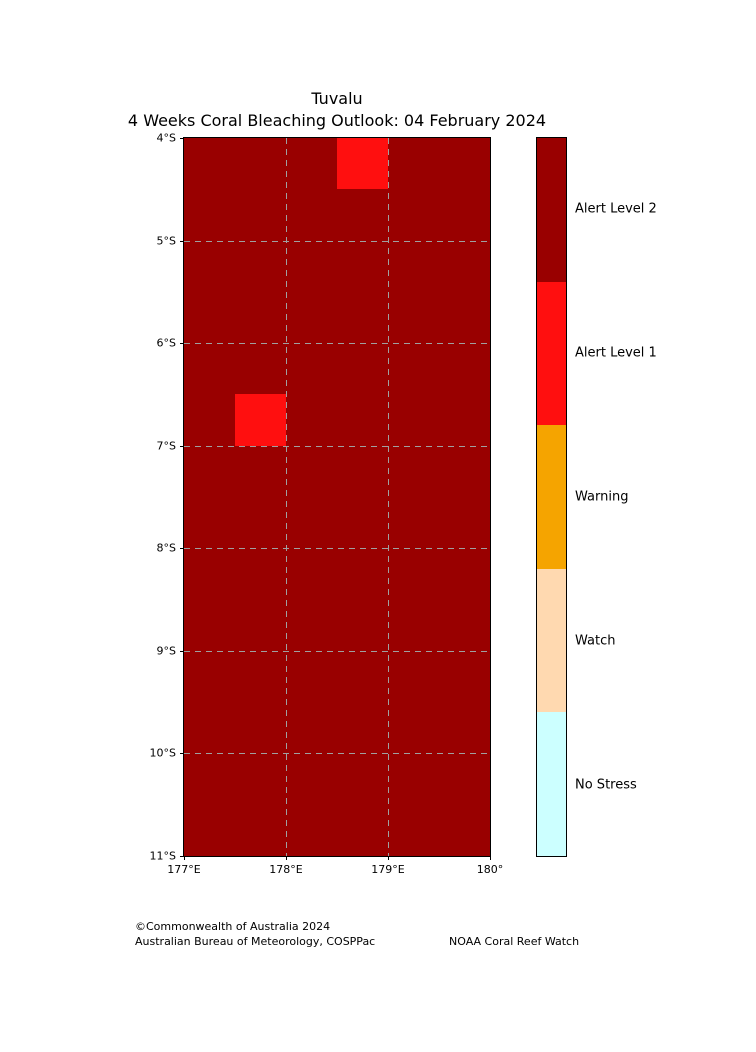 This screenshot has width=756, height=1052. I want to click on y-tick-label: 9°S, so click(166, 651).